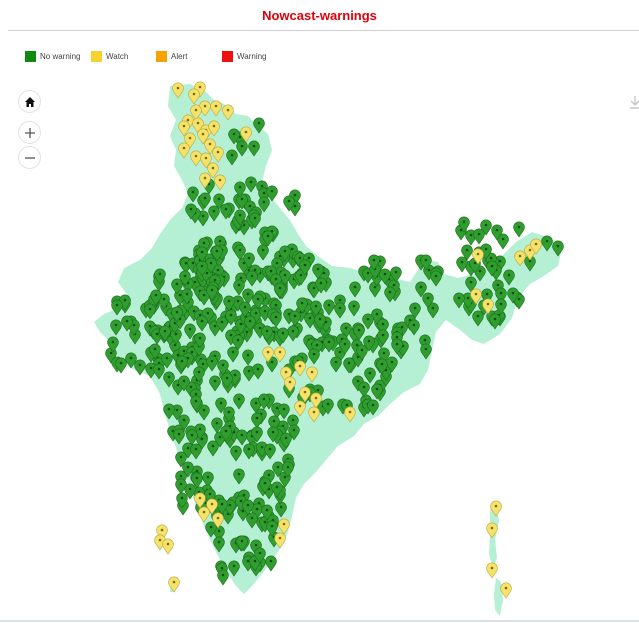 Image resolution: width=639 pixels, height=623 pixels. Describe the element at coordinates (29, 157) in the screenshot. I see `zoom-out-button` at that location.